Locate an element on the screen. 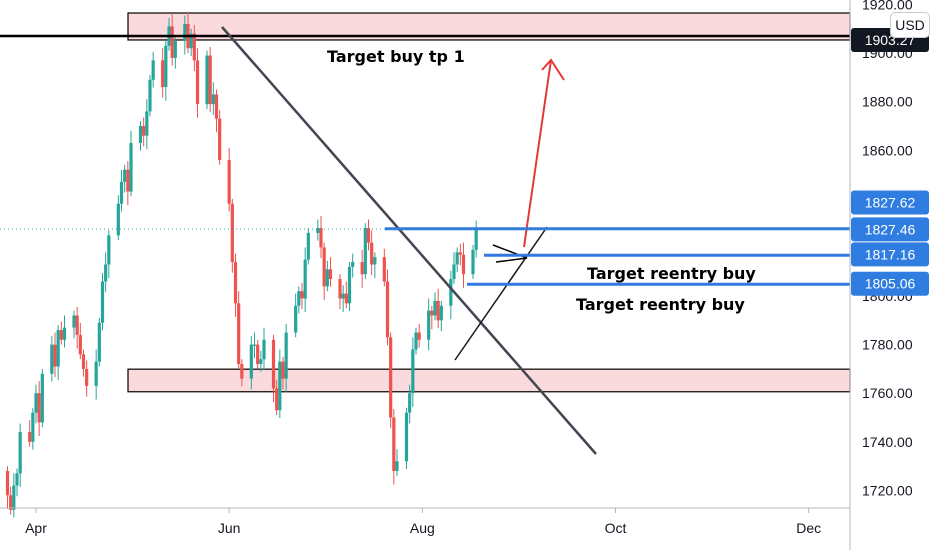 This screenshot has height=550, width=932. price-tag: 1827.46 is located at coordinates (890, 229).